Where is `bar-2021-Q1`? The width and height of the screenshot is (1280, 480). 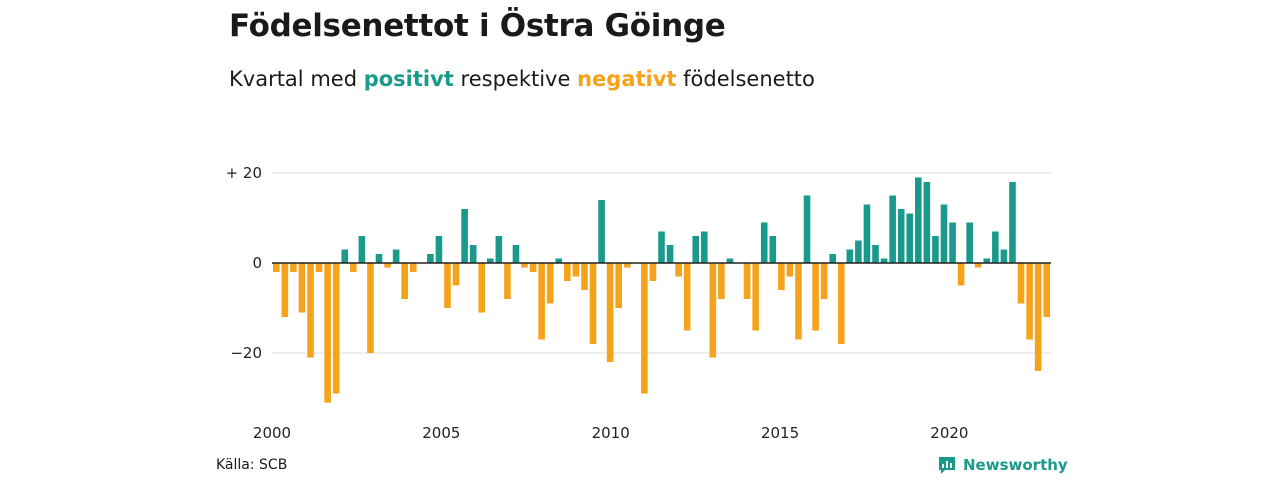 bar-2021-Q1 is located at coordinates (995, 247).